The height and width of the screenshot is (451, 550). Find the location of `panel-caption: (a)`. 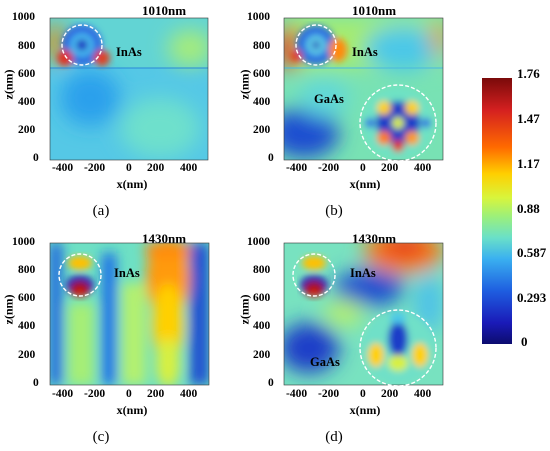

panel-caption: (a) is located at coordinates (101, 211).